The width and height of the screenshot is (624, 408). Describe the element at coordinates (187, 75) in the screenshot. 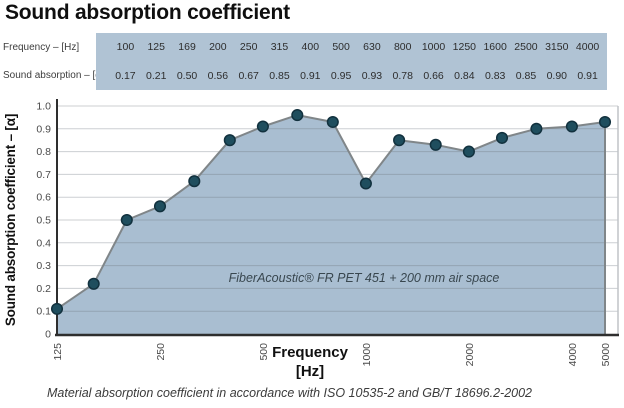

I see `absorption-value-cell: 0.50` at that location.